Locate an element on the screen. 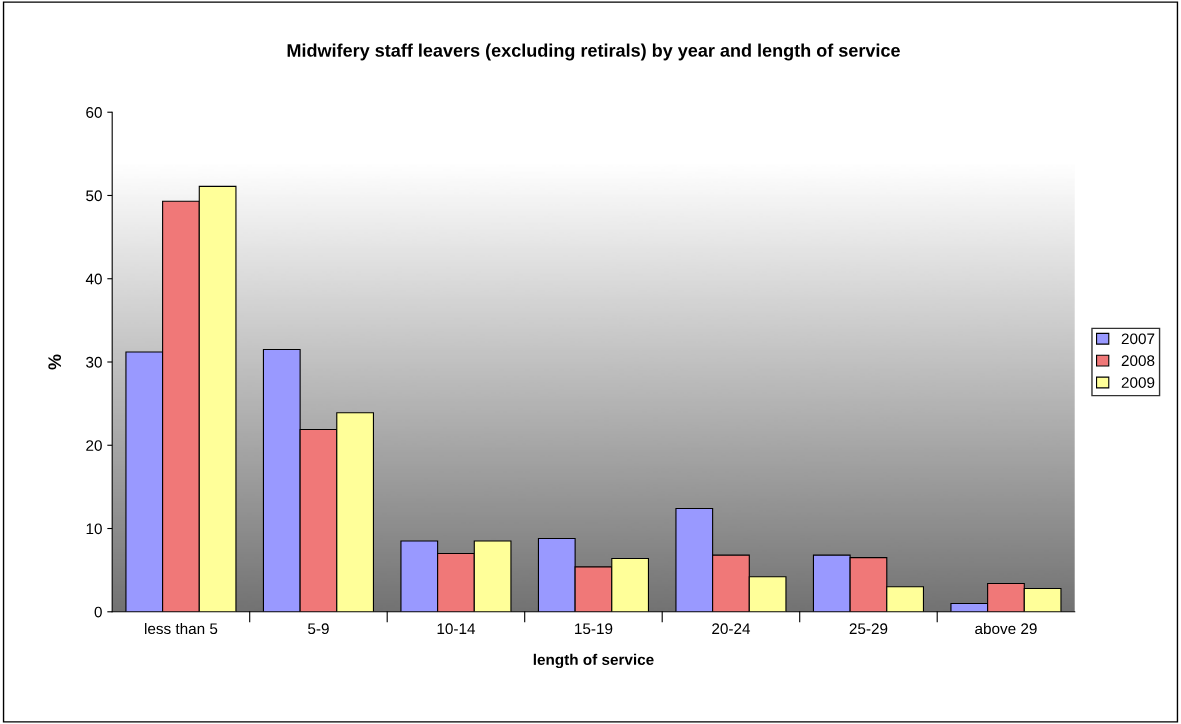 The height and width of the screenshot is (724, 1181). x-tick-label: above 29 is located at coordinates (1006, 628).